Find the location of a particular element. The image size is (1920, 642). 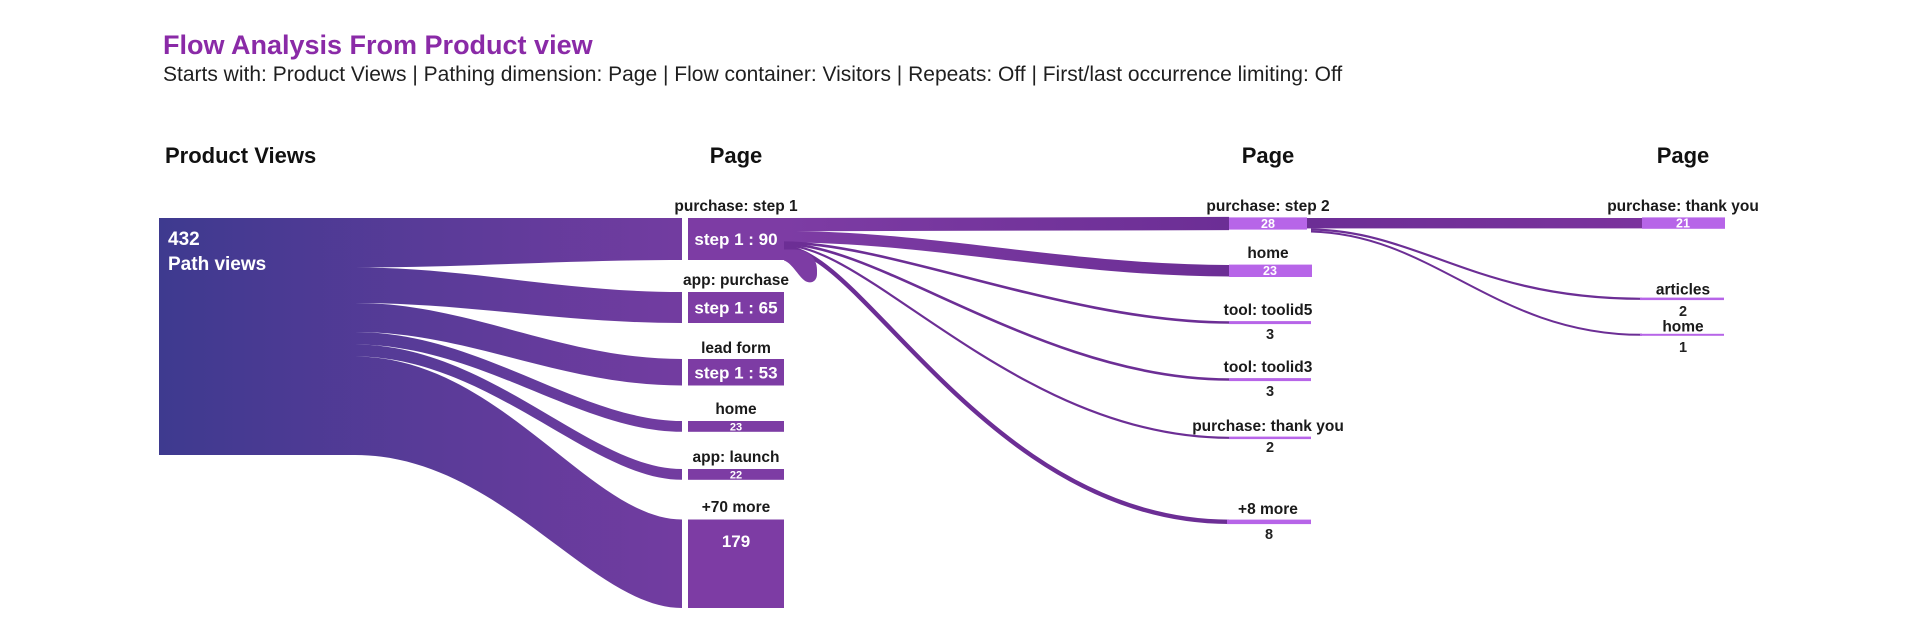

flow-step1-to-toolid5 is located at coordinates (1006, 282).